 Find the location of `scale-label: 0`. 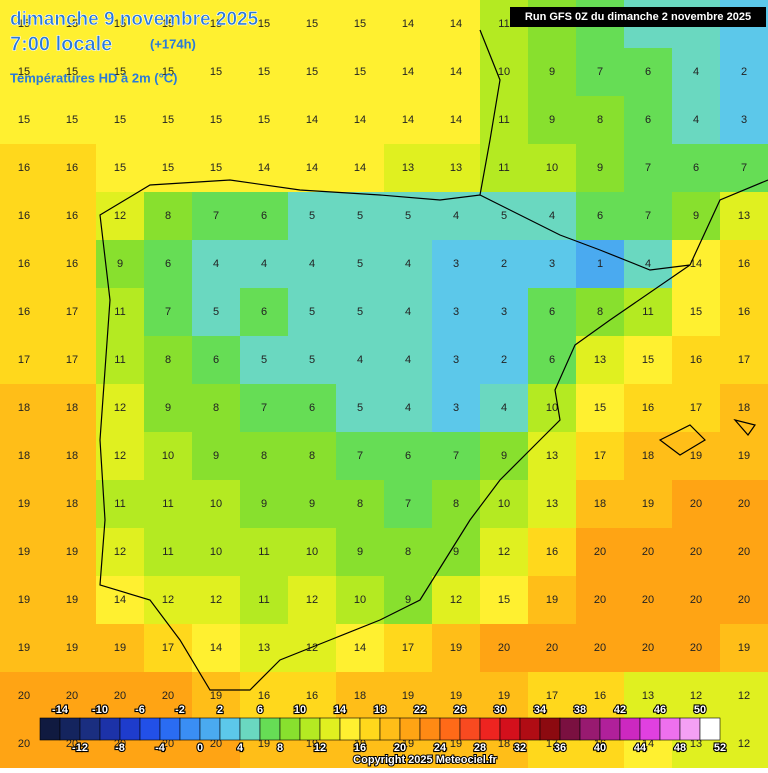

scale-label: 0 is located at coordinates (200, 748).